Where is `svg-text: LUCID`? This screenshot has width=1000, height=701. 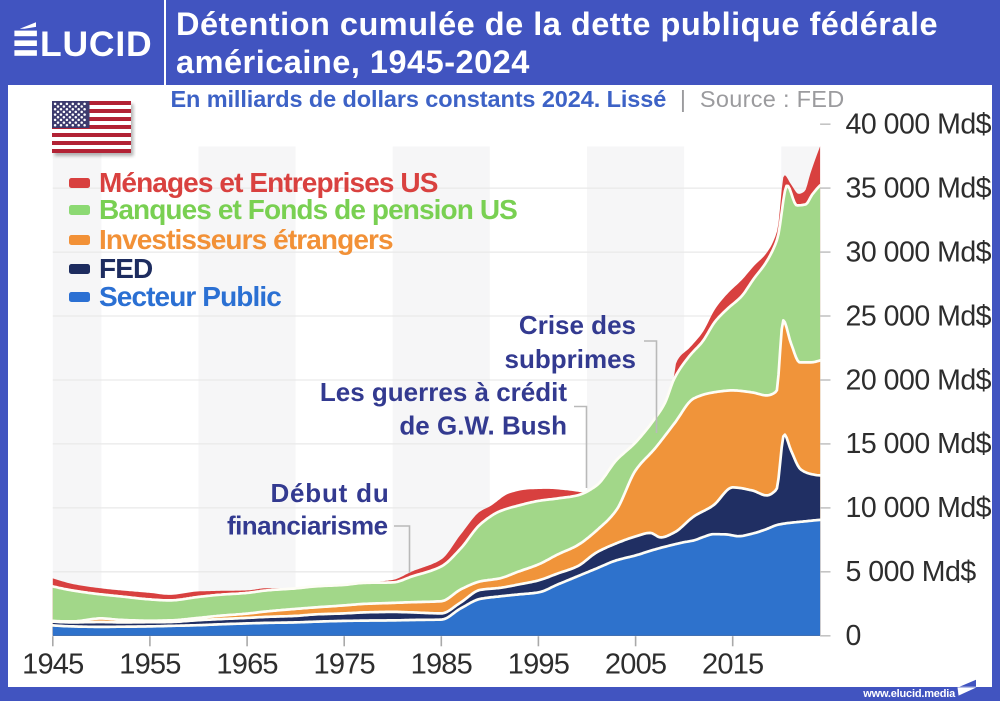 svg-text: LUCID is located at coordinates (96, 44).